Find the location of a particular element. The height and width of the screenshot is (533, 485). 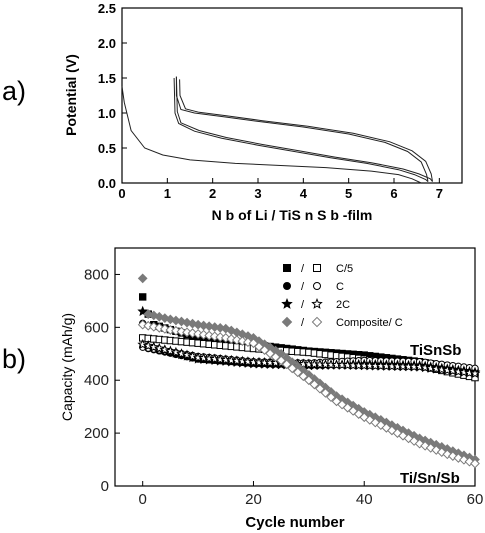

x-tick-label-a: 5 is located at coordinates (348, 193).